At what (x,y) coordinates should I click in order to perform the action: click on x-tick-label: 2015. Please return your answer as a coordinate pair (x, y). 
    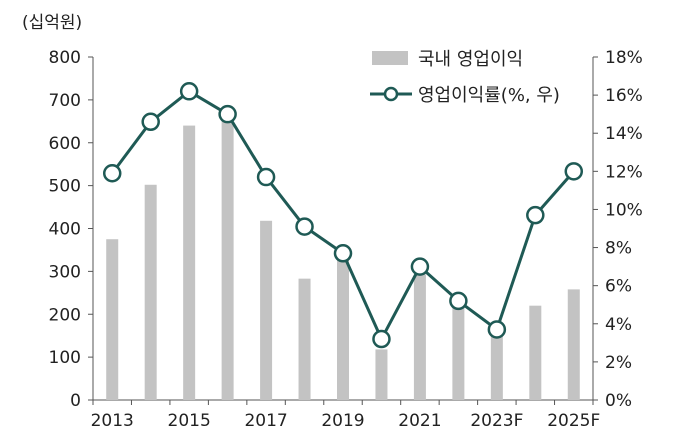
    Looking at the image, I should click on (189, 421).